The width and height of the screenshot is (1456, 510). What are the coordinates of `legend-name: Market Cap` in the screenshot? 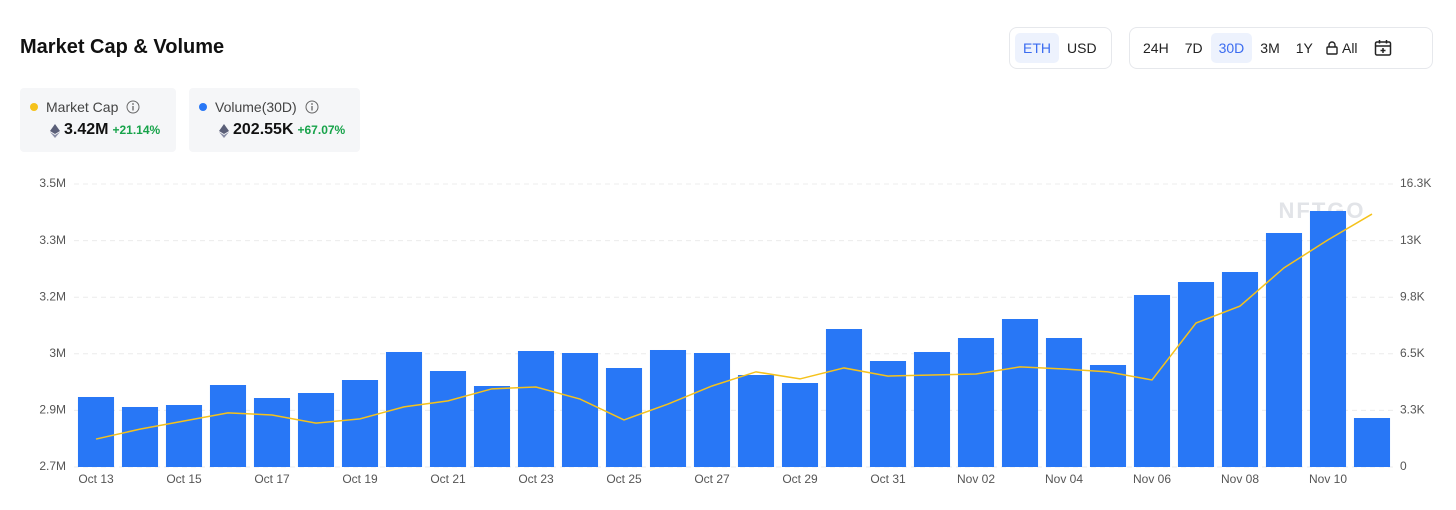 It's located at (93, 107).